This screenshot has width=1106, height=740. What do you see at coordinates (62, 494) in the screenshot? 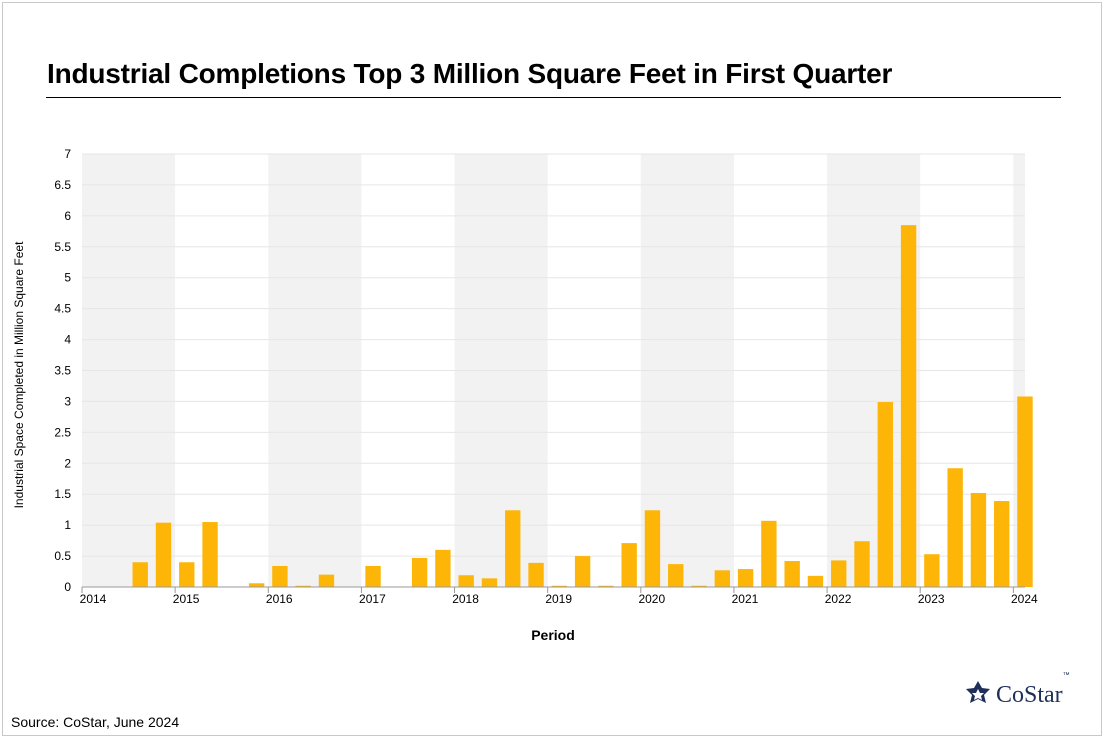
I see `y-tick-label: 1.5` at bounding box center [62, 494].